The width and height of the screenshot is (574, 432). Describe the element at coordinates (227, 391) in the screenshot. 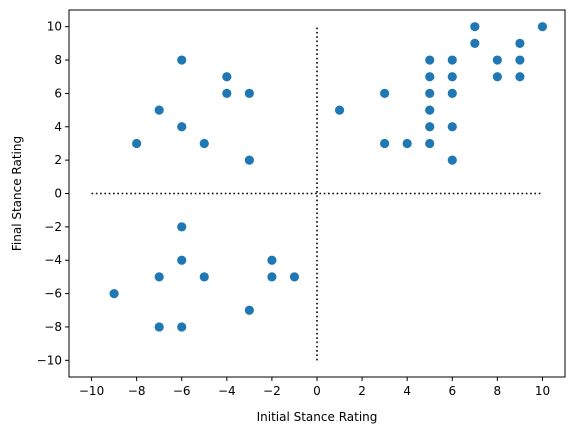

I see `x-tick-label: −4` at that location.